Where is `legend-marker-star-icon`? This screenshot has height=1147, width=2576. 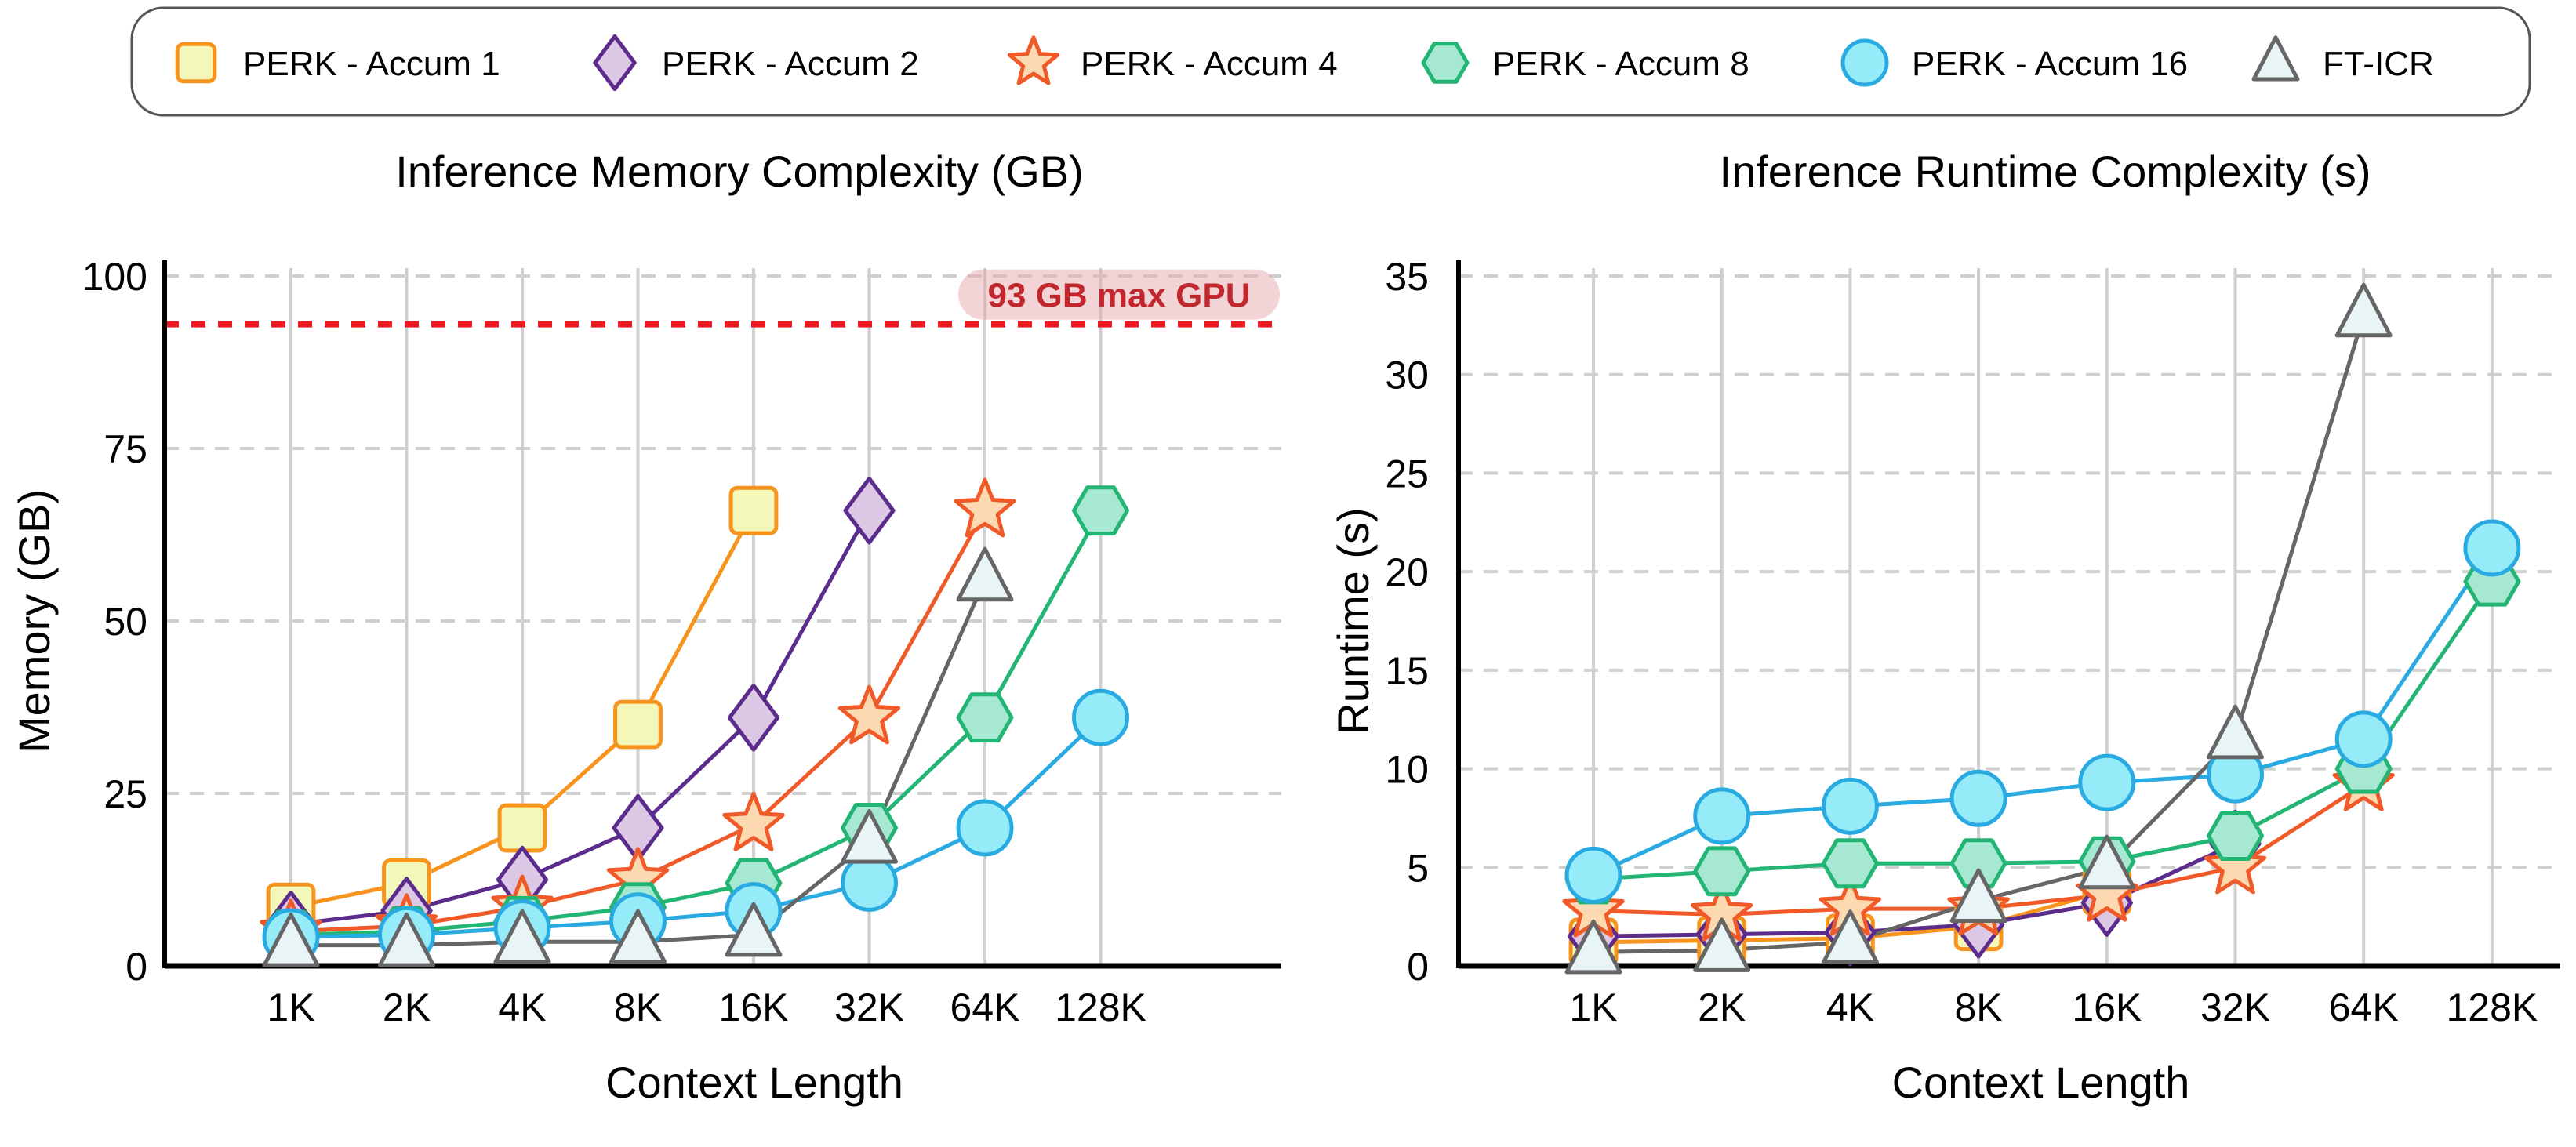 legend-marker-star-icon is located at coordinates (1033, 60).